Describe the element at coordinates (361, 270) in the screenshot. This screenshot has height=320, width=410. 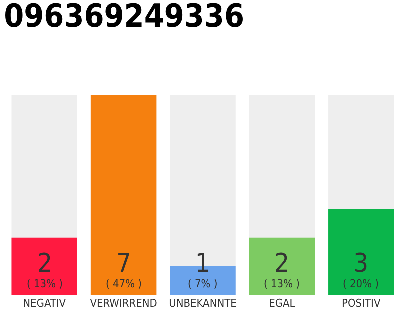
I see `data-label: 3 ( 20% )` at that location.